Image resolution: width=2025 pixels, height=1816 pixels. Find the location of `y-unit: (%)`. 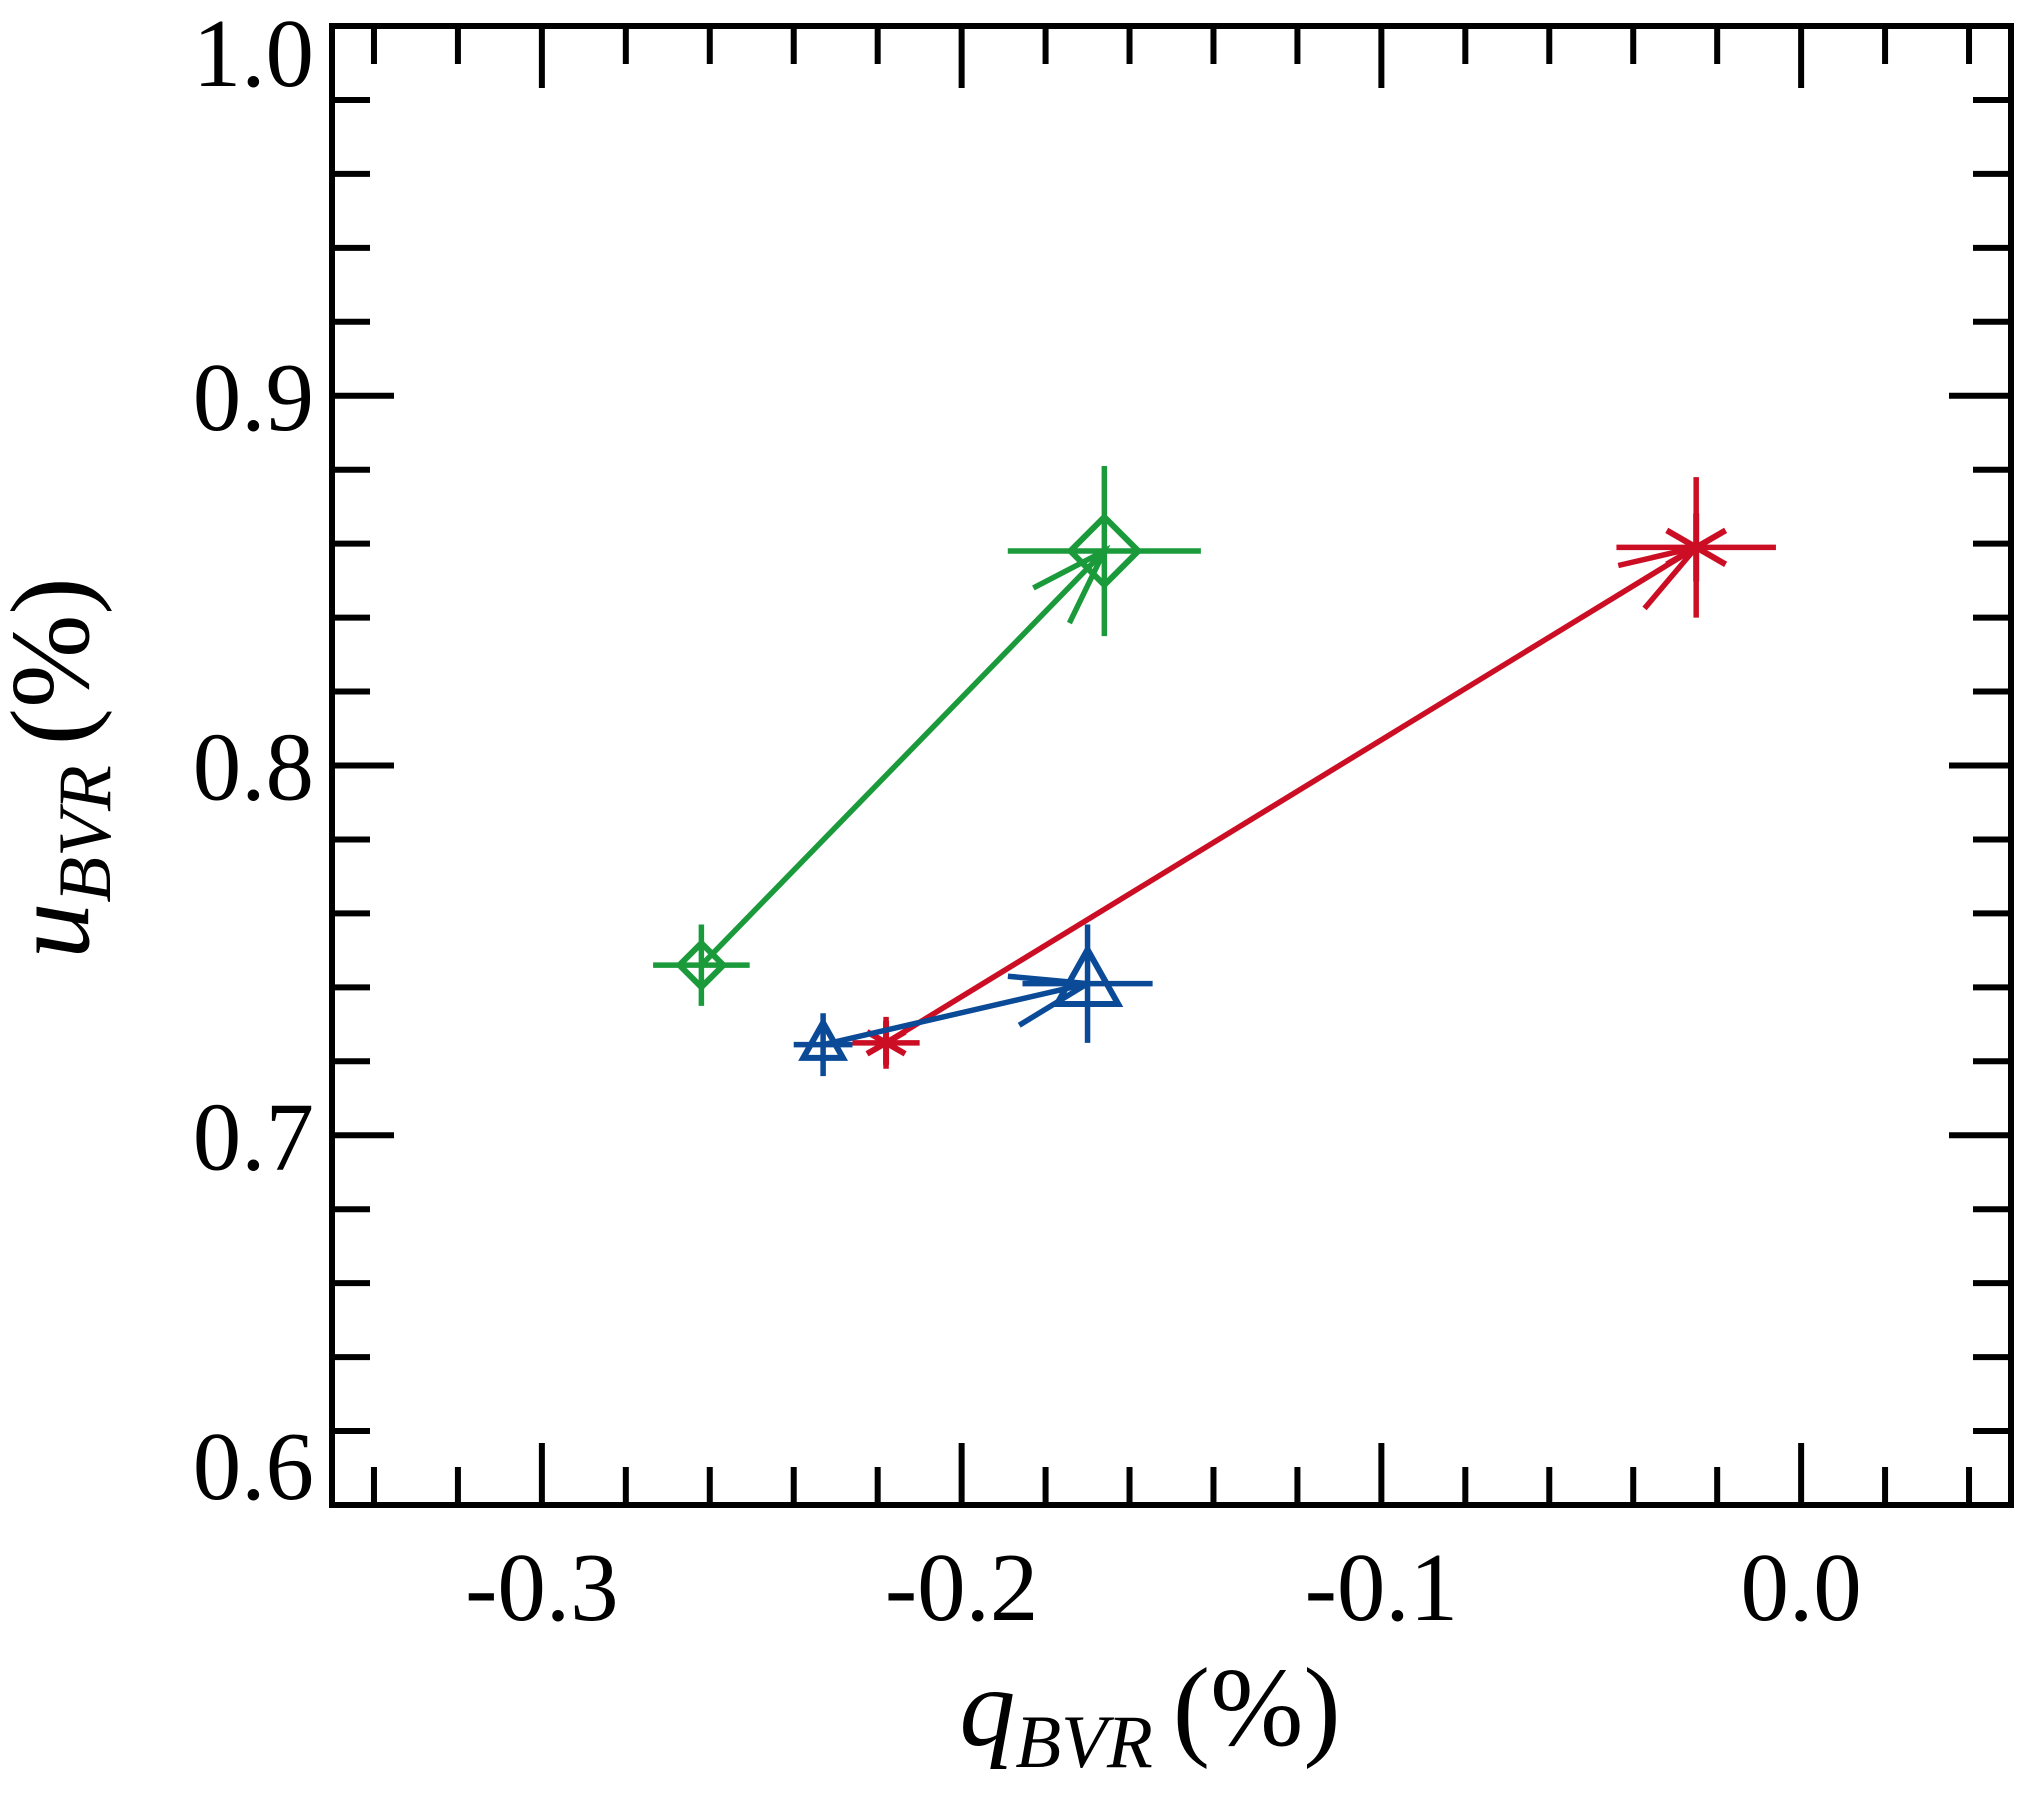

y-unit: (%) is located at coordinates (56, 661).